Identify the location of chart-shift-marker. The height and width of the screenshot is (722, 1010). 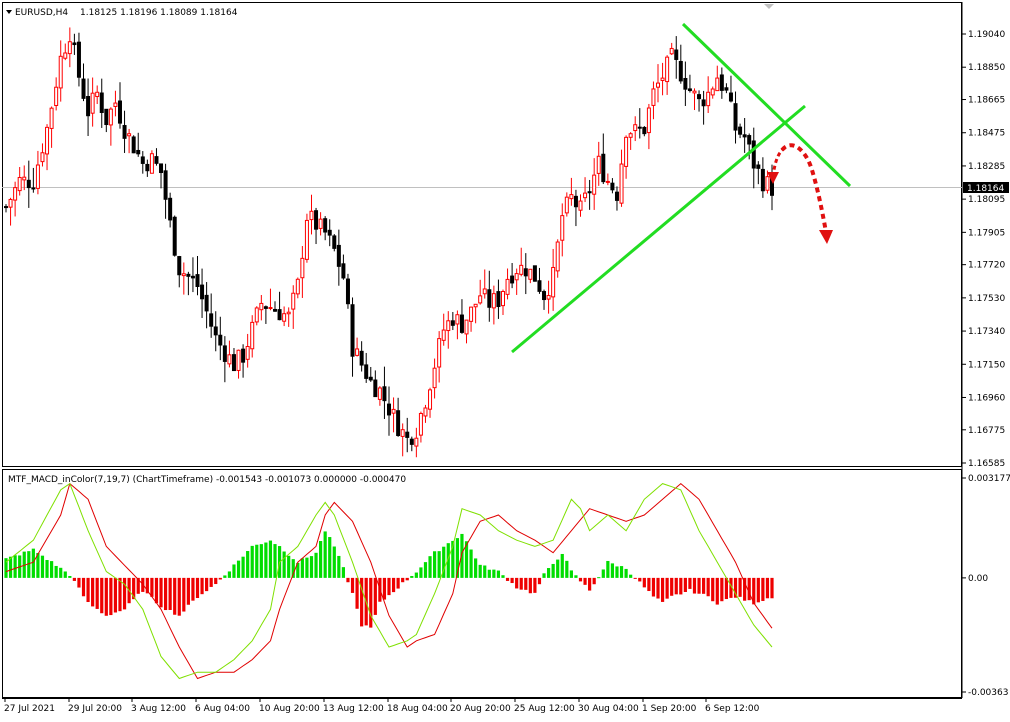
(769, 6).